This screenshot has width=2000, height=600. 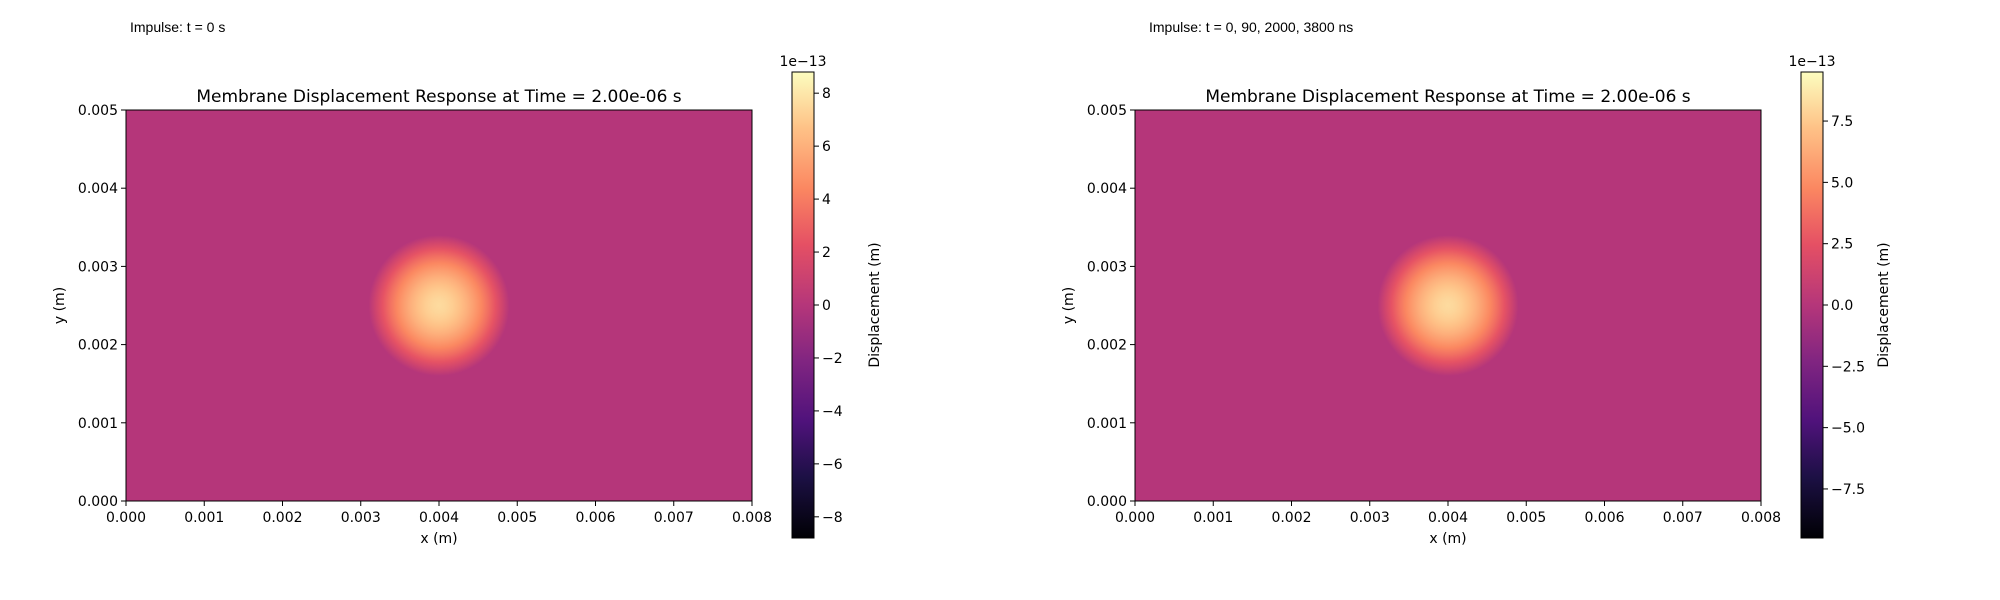 I want to click on colorbar-tick-label: −4, so click(x=832, y=412).